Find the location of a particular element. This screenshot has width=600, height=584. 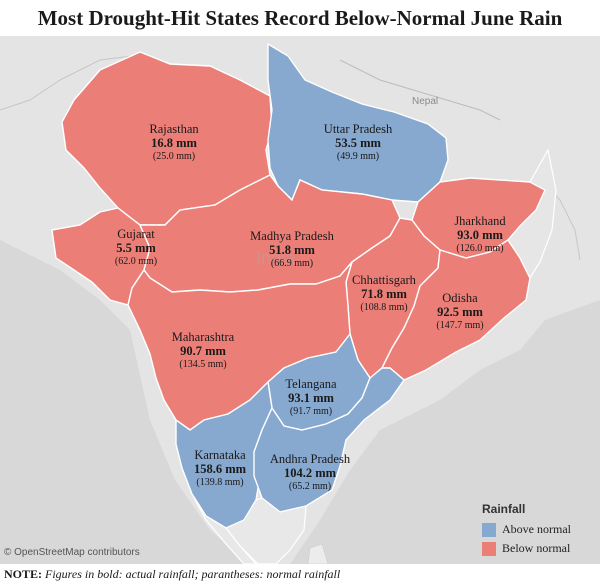

label-karnataka: Karnataka 158.6 mm (139.8 mm) is located at coordinates (220, 468).